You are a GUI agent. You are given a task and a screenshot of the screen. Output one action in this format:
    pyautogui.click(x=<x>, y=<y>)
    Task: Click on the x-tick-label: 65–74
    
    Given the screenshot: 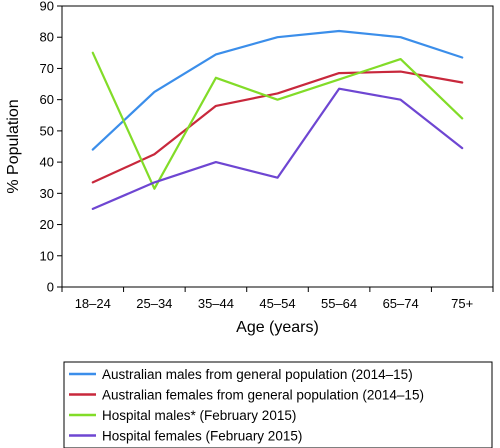 What is the action you would take?
    pyautogui.click(x=401, y=303)
    